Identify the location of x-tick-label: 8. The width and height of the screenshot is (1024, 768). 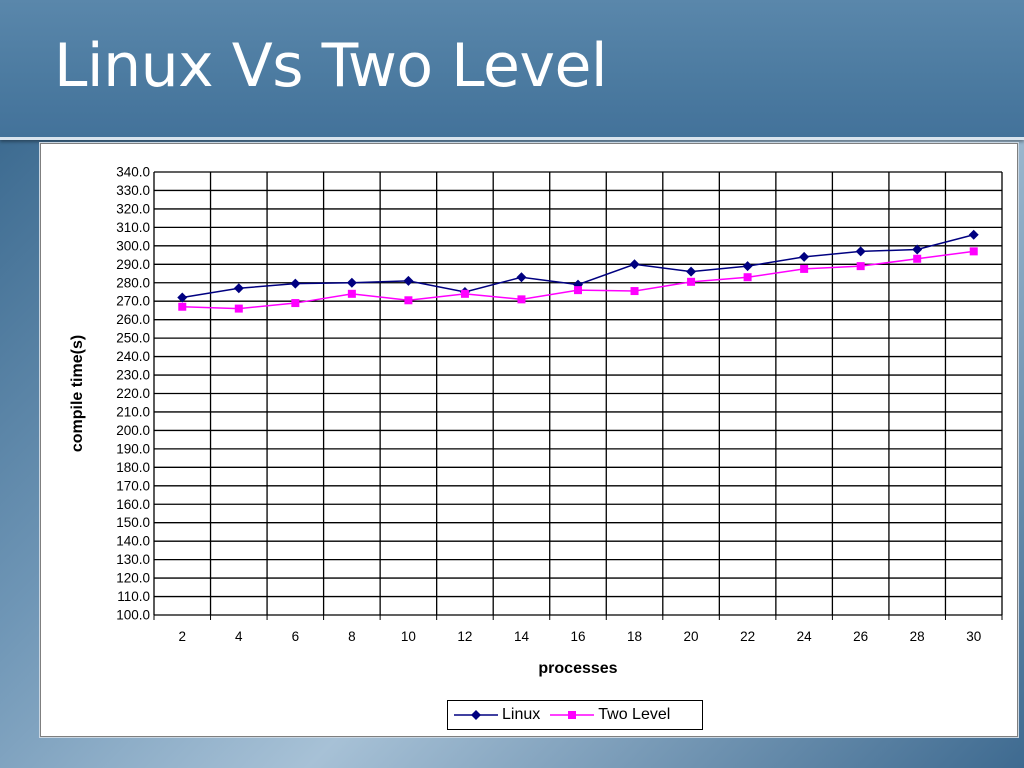
(352, 636).